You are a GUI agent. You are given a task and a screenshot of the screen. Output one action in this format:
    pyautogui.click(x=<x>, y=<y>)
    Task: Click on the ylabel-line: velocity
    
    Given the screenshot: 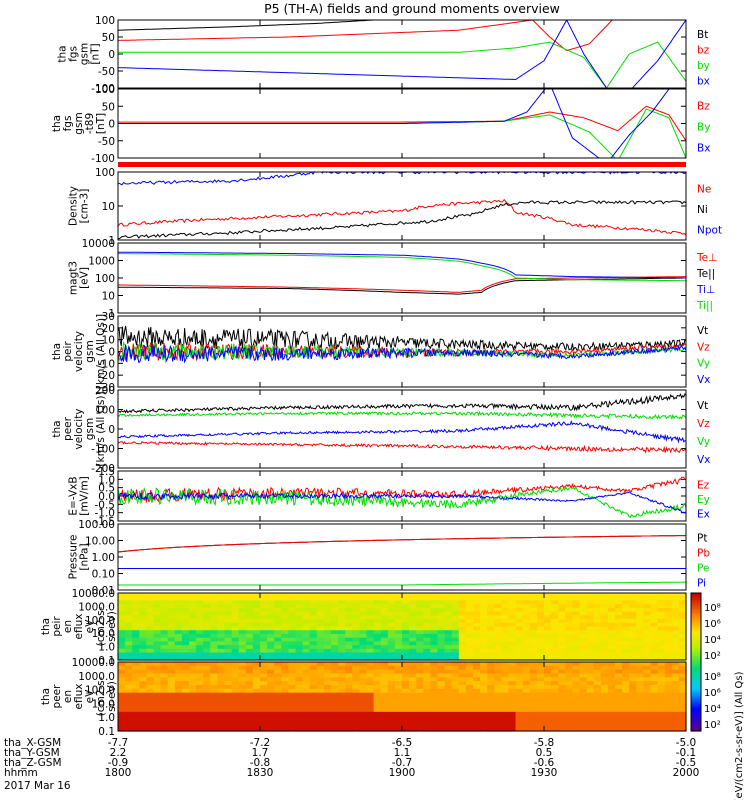 What is the action you would take?
    pyautogui.click(x=79, y=428)
    